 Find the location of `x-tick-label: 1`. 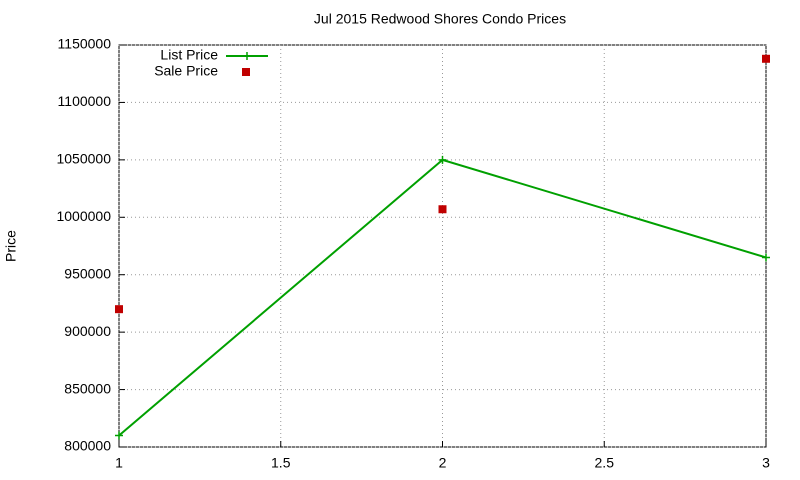

x-tick-label: 1 is located at coordinates (119, 463).